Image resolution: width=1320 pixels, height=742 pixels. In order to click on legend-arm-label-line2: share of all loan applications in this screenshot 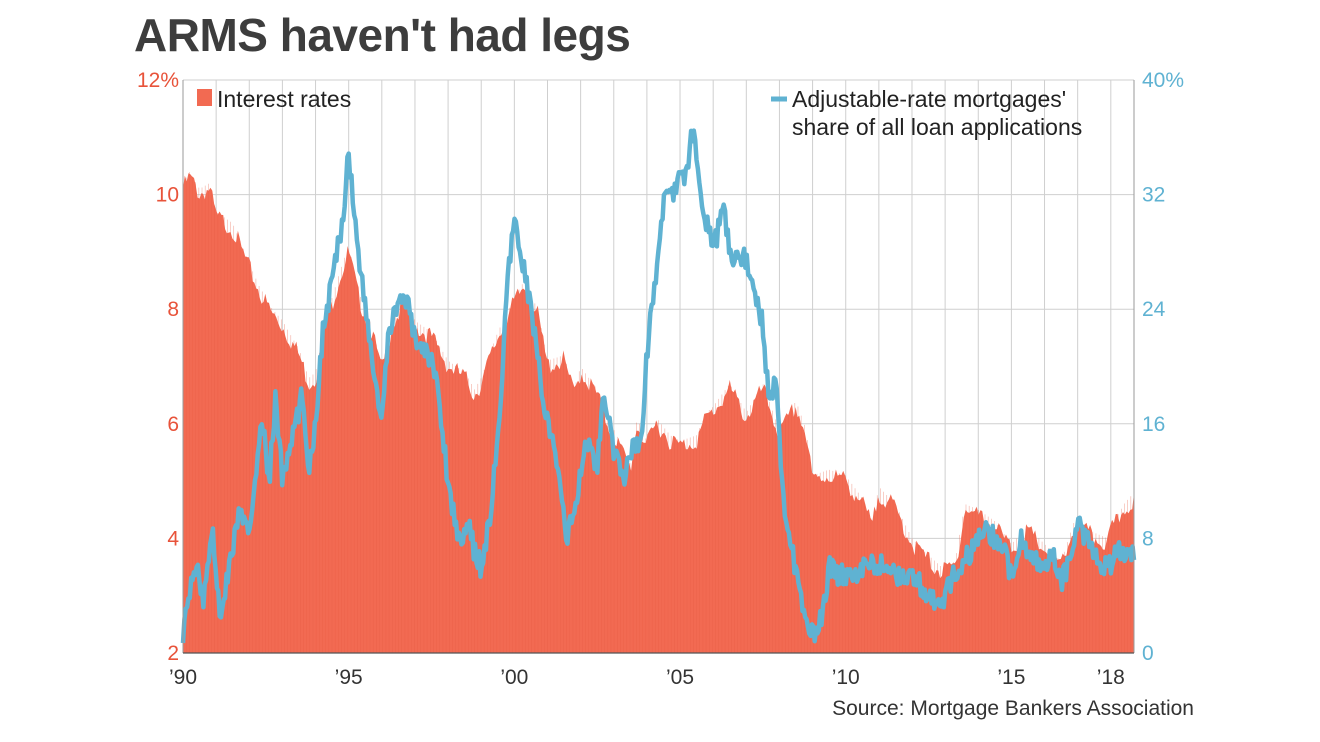, I will do `click(937, 127)`.